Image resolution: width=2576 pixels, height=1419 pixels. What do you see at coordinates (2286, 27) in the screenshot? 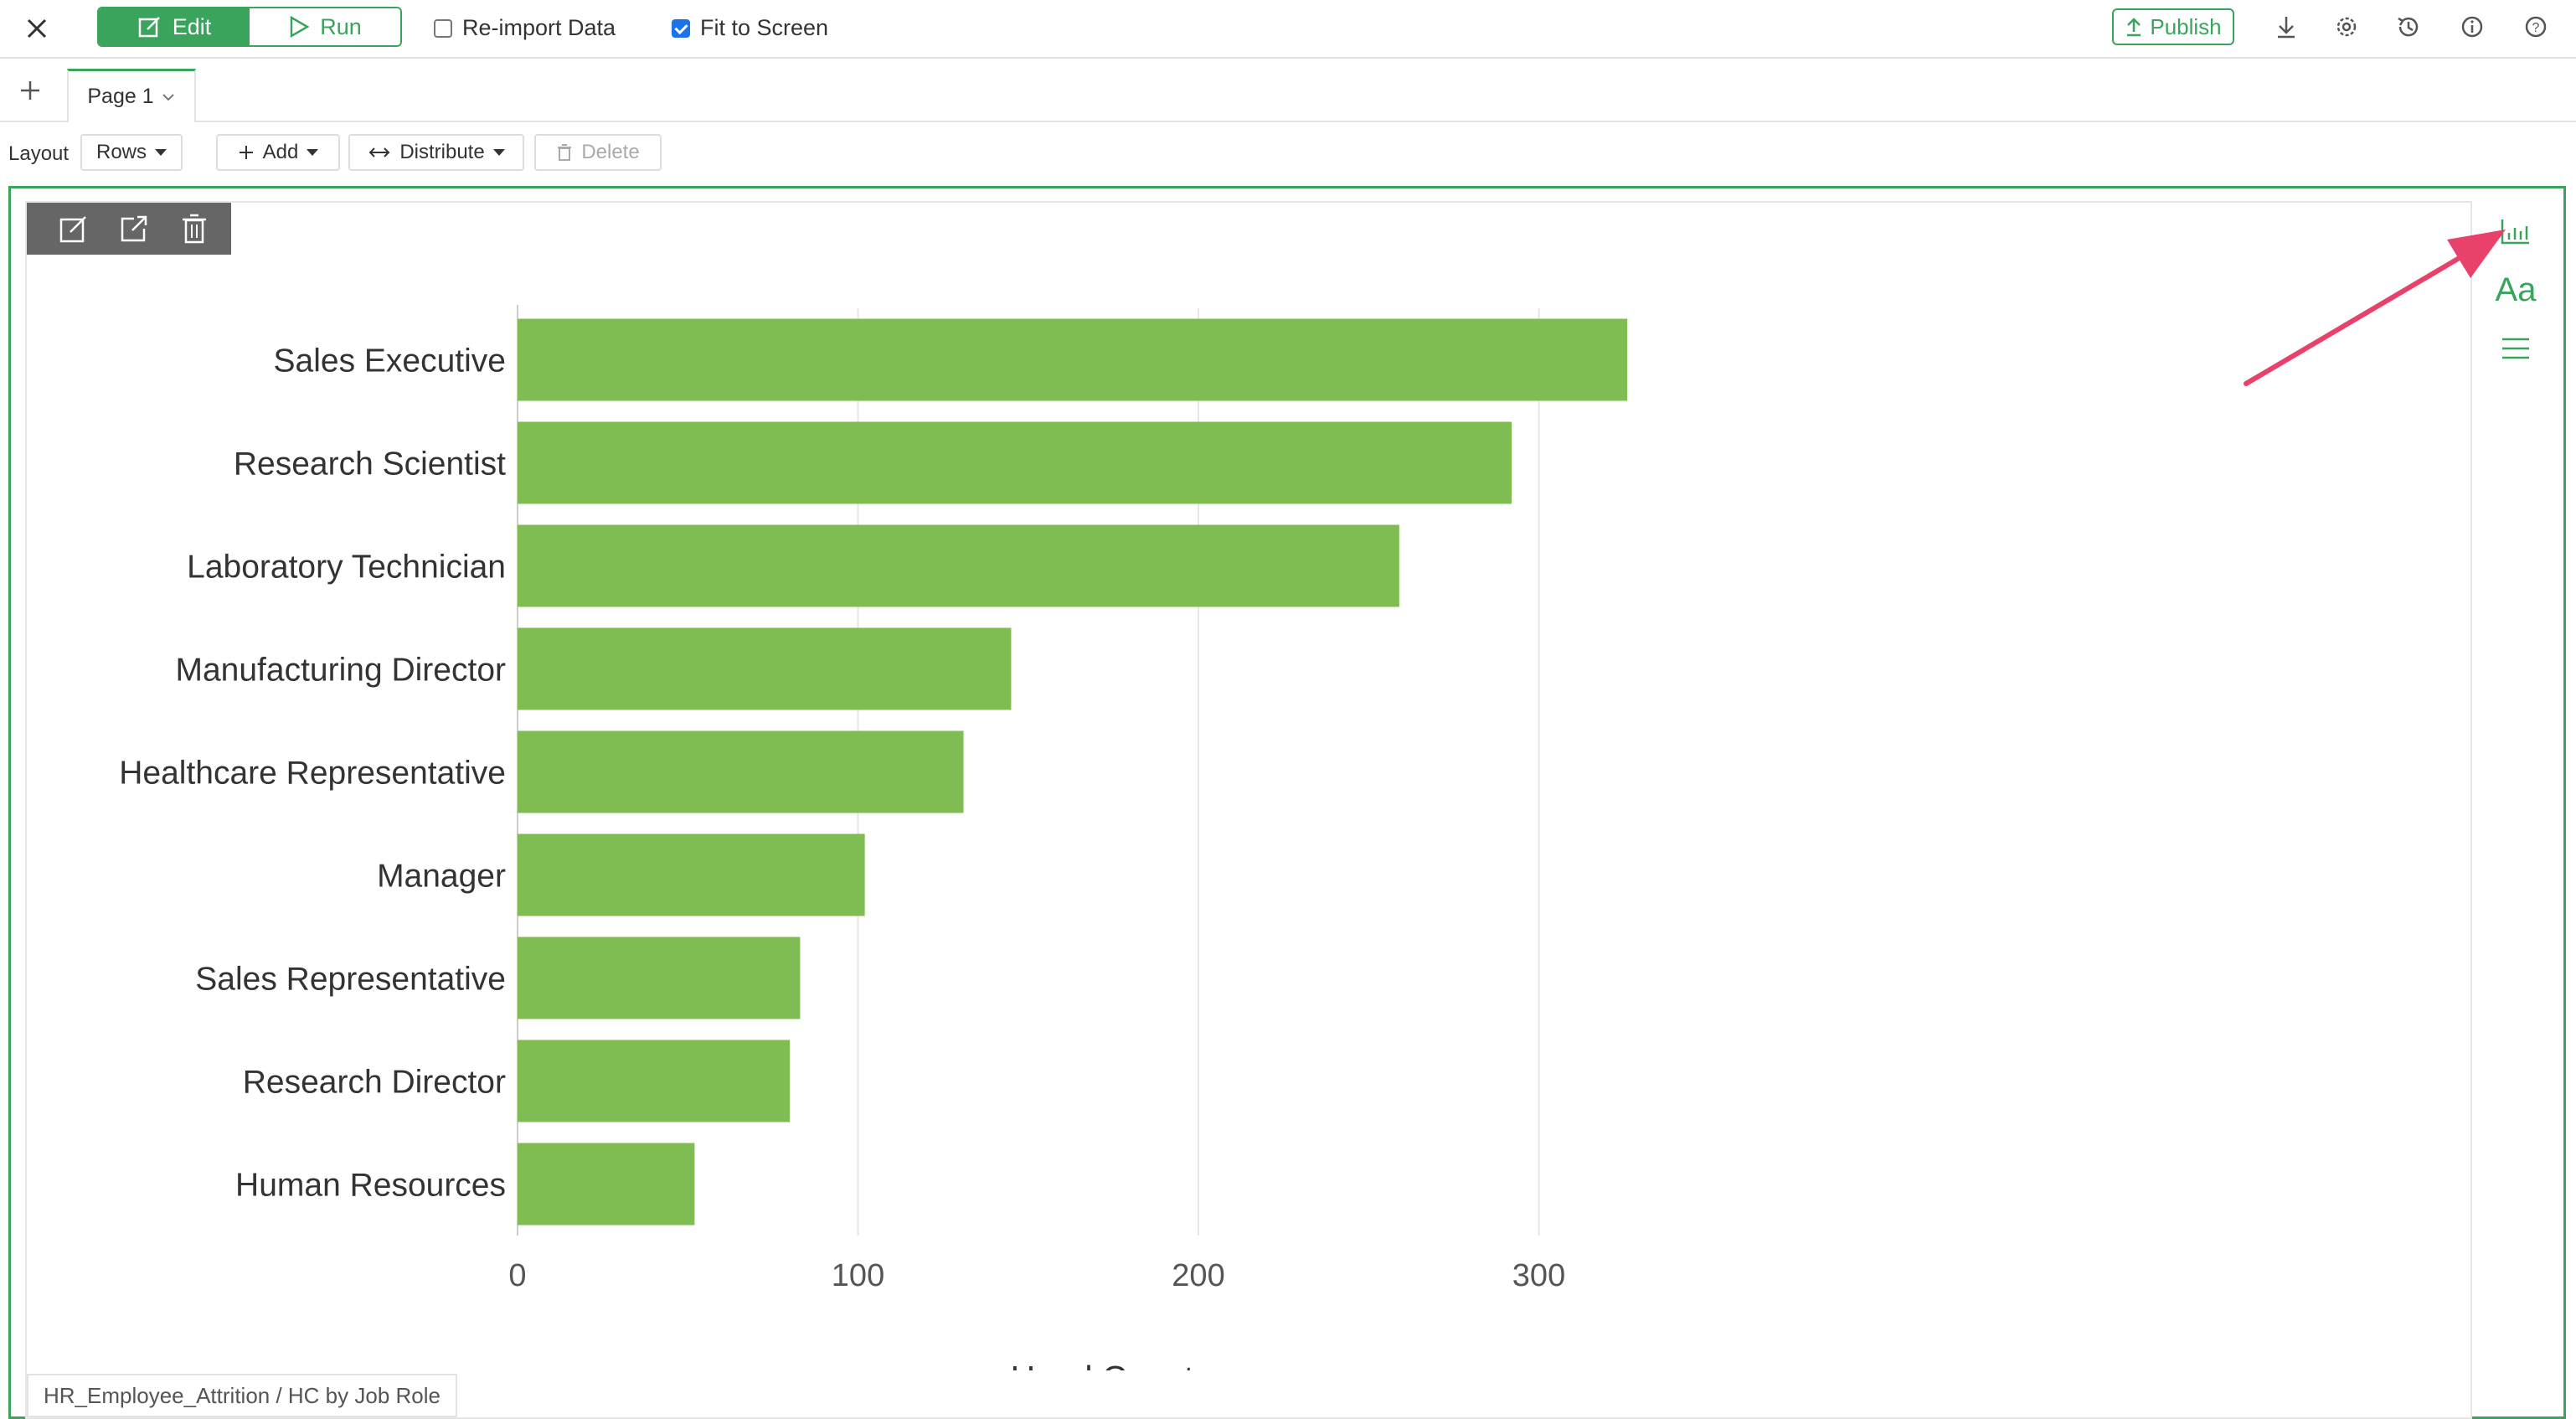
I see `download-icon` at bounding box center [2286, 27].